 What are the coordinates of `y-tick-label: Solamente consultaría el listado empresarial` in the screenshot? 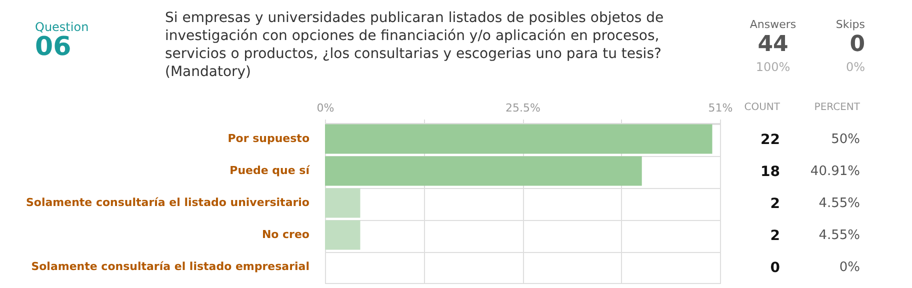 It's located at (170, 266).